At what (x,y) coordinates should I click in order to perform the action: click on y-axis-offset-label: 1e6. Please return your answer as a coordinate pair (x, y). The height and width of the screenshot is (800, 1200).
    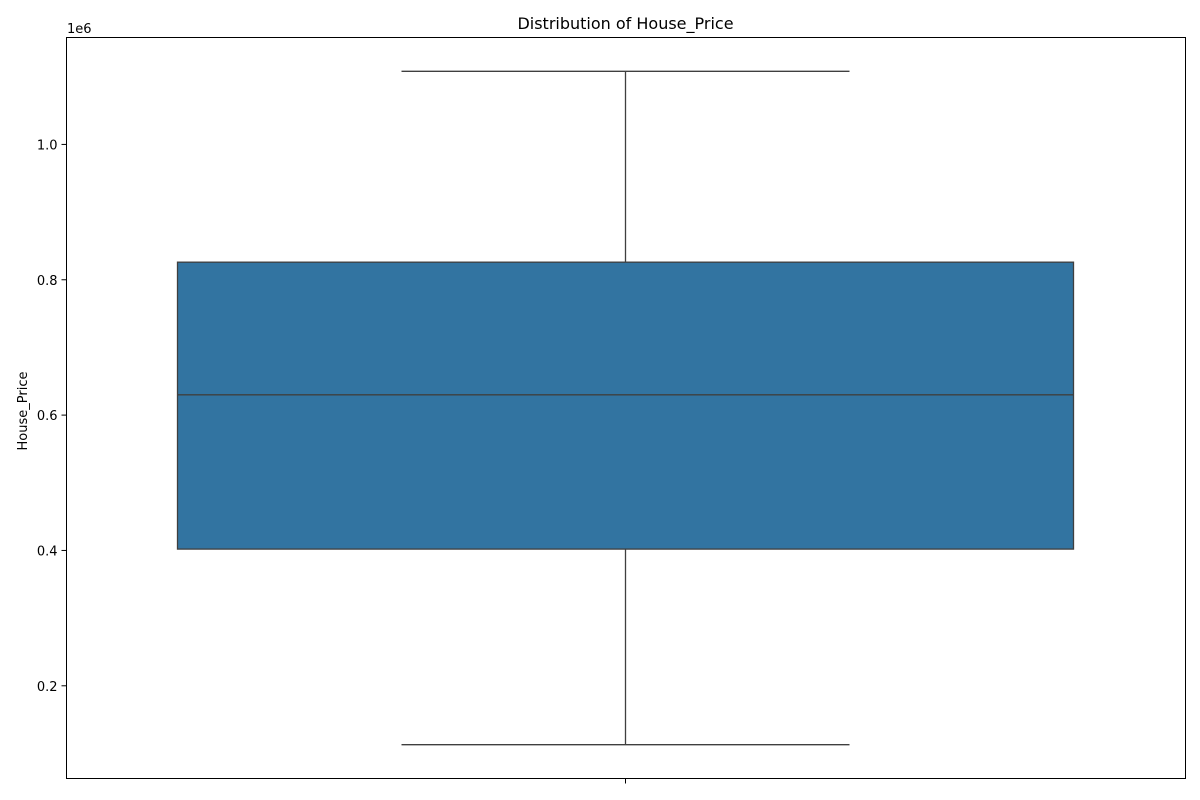
    Looking at the image, I should click on (79, 29).